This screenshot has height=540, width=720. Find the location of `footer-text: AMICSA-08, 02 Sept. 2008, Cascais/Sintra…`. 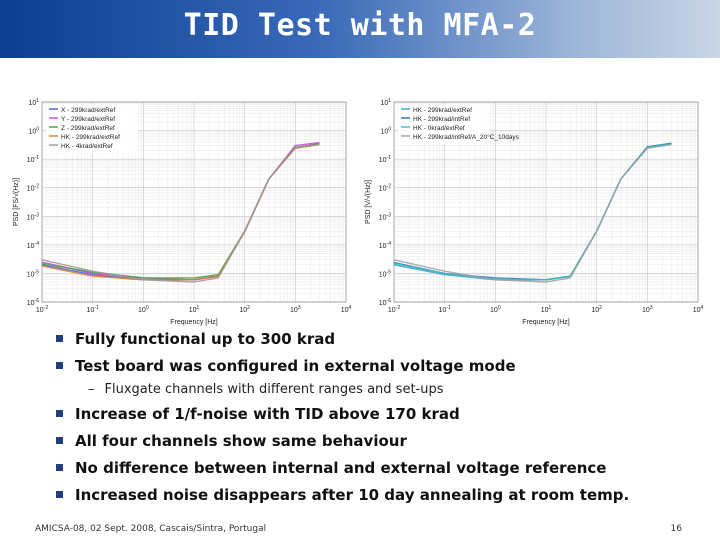

footer-text: AMICSA-08, 02 Sept. 2008, Cascais/Sintra… is located at coordinates (151, 529).